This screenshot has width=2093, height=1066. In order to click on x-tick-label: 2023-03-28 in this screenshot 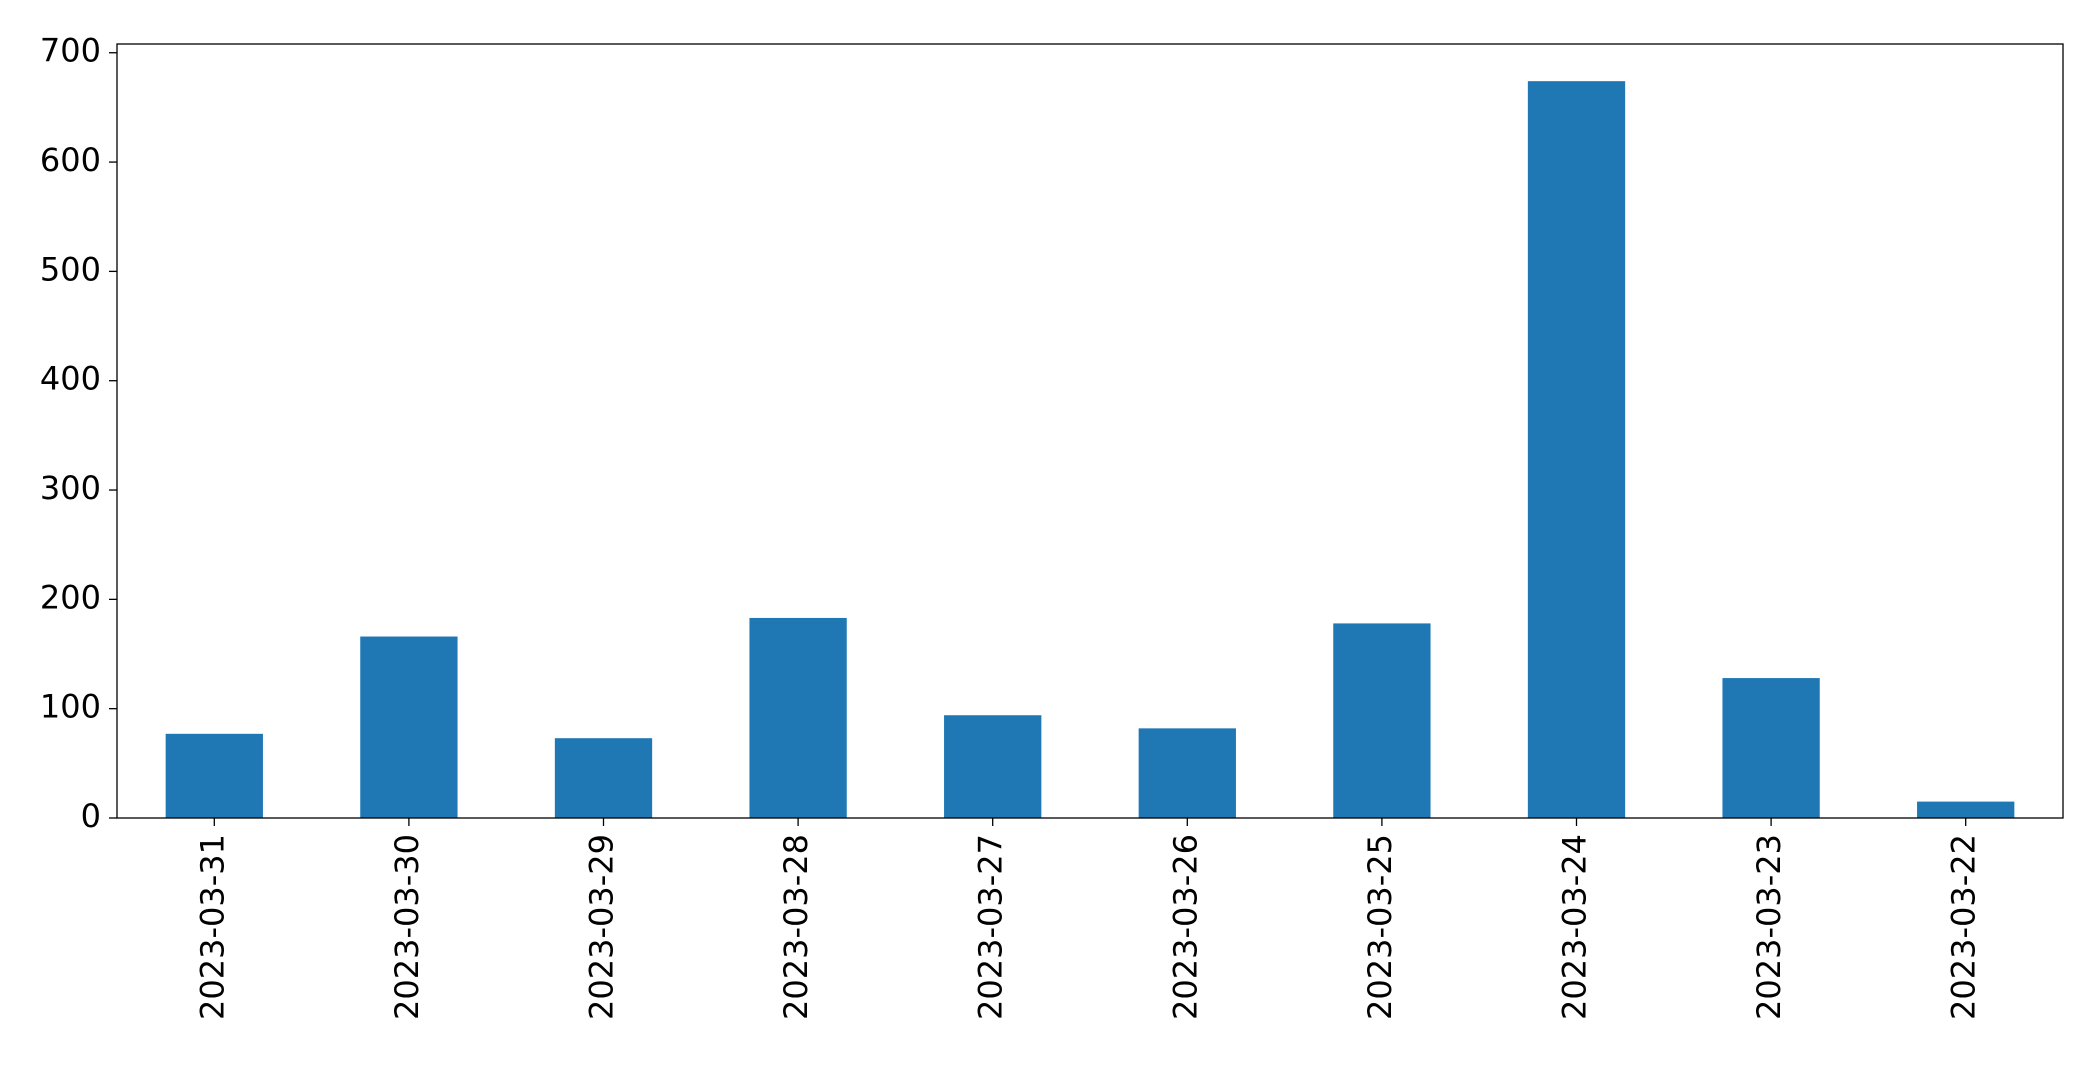, I will do `click(796, 927)`.